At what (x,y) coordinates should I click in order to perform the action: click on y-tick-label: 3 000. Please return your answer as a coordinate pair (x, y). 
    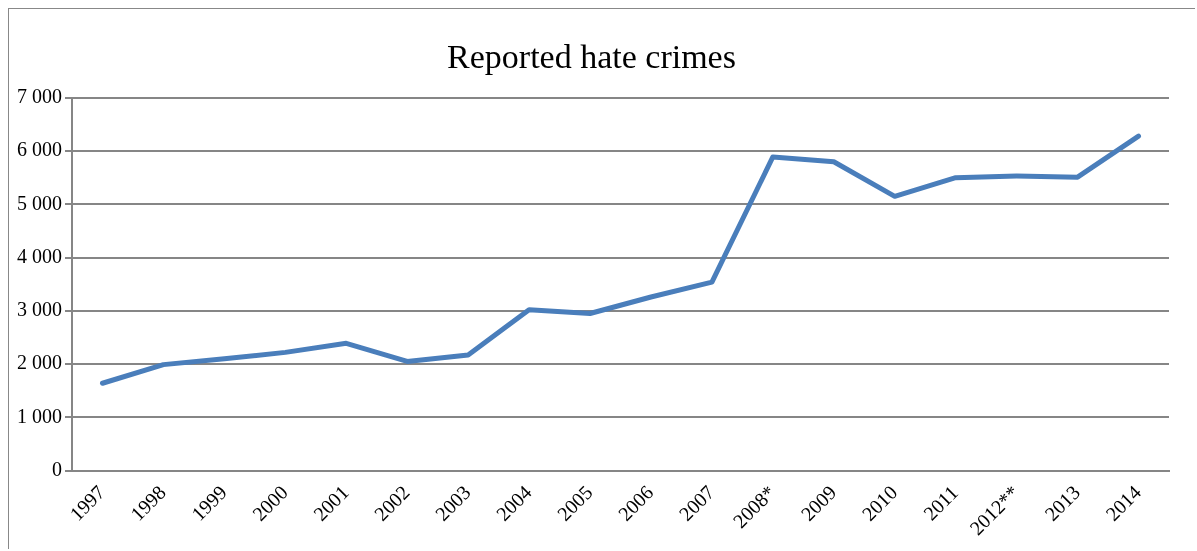
    Looking at the image, I should click on (39, 309).